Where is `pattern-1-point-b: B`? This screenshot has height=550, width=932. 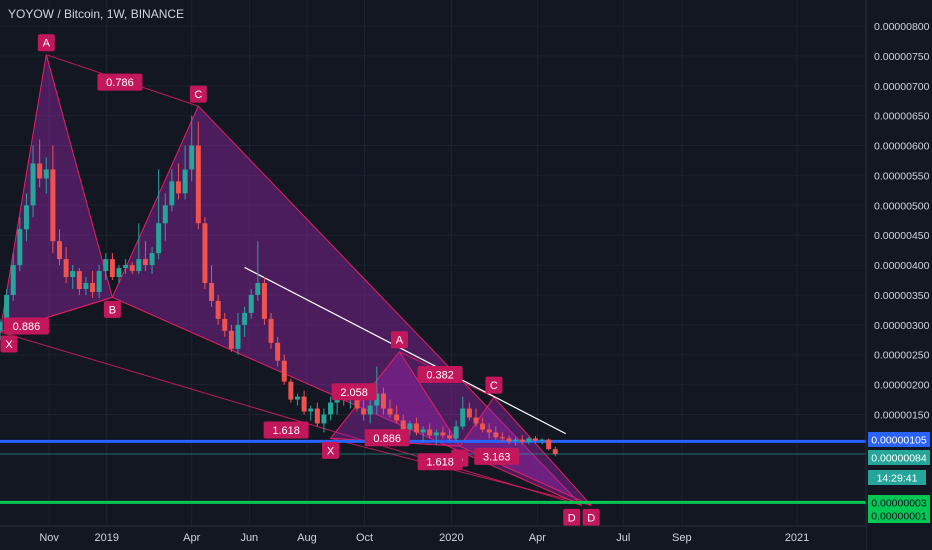 pattern-1-point-b: B is located at coordinates (112, 310).